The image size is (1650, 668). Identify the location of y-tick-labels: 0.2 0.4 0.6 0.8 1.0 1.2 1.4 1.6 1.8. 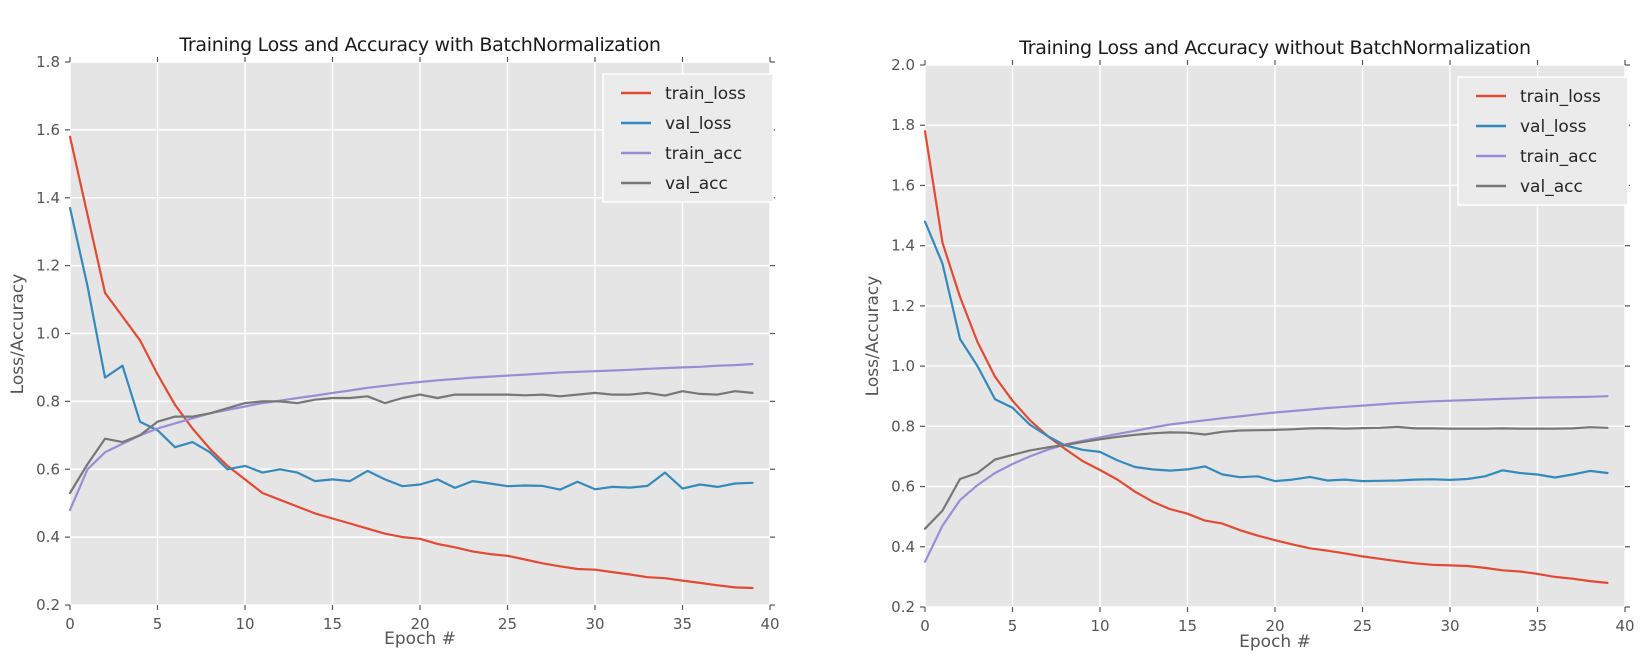
(48, 333).